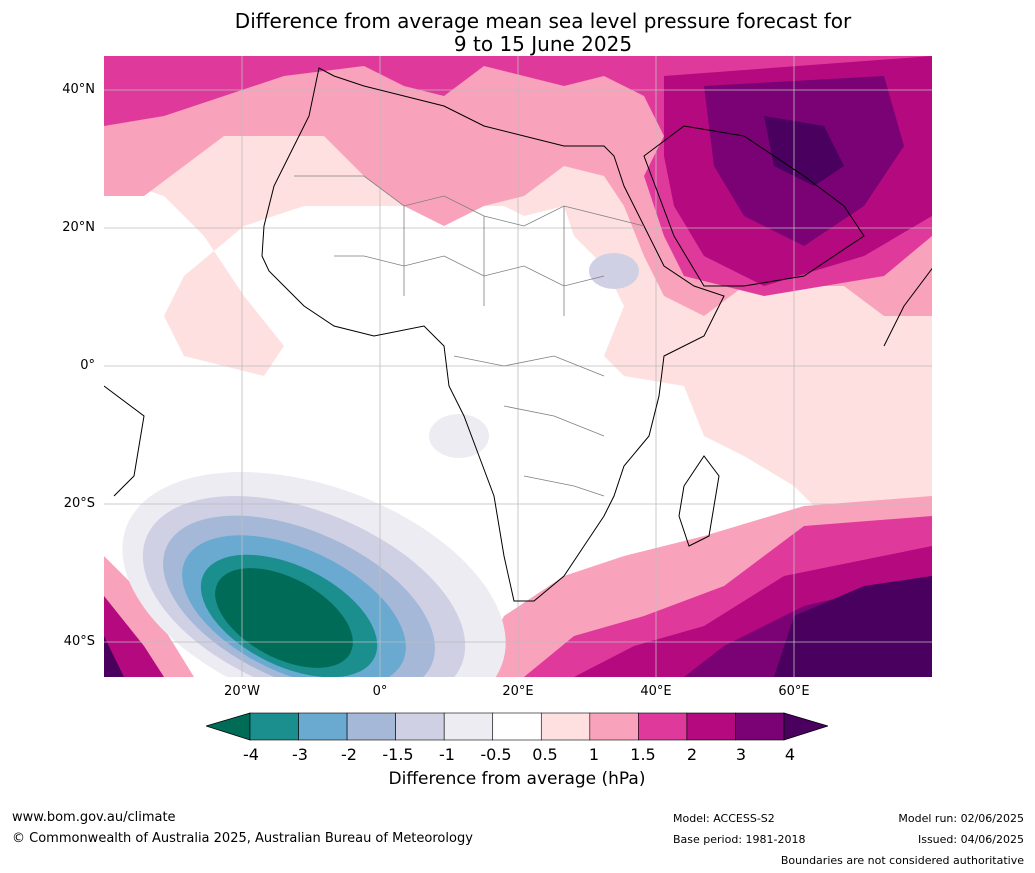 The height and width of the screenshot is (873, 1035). What do you see at coordinates (724, 818) in the screenshot?
I see `model-text: Model: ACCESS-S2` at bounding box center [724, 818].